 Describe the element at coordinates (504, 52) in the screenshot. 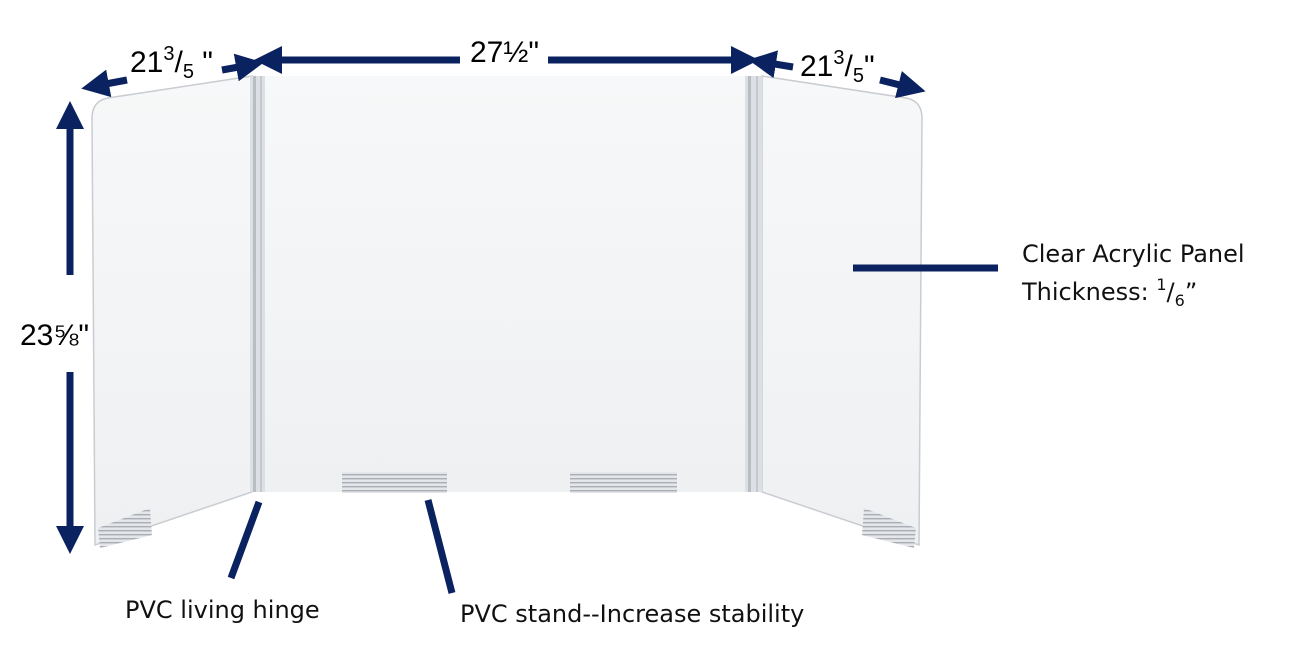

I see `center-width-label: 27½"` at that location.